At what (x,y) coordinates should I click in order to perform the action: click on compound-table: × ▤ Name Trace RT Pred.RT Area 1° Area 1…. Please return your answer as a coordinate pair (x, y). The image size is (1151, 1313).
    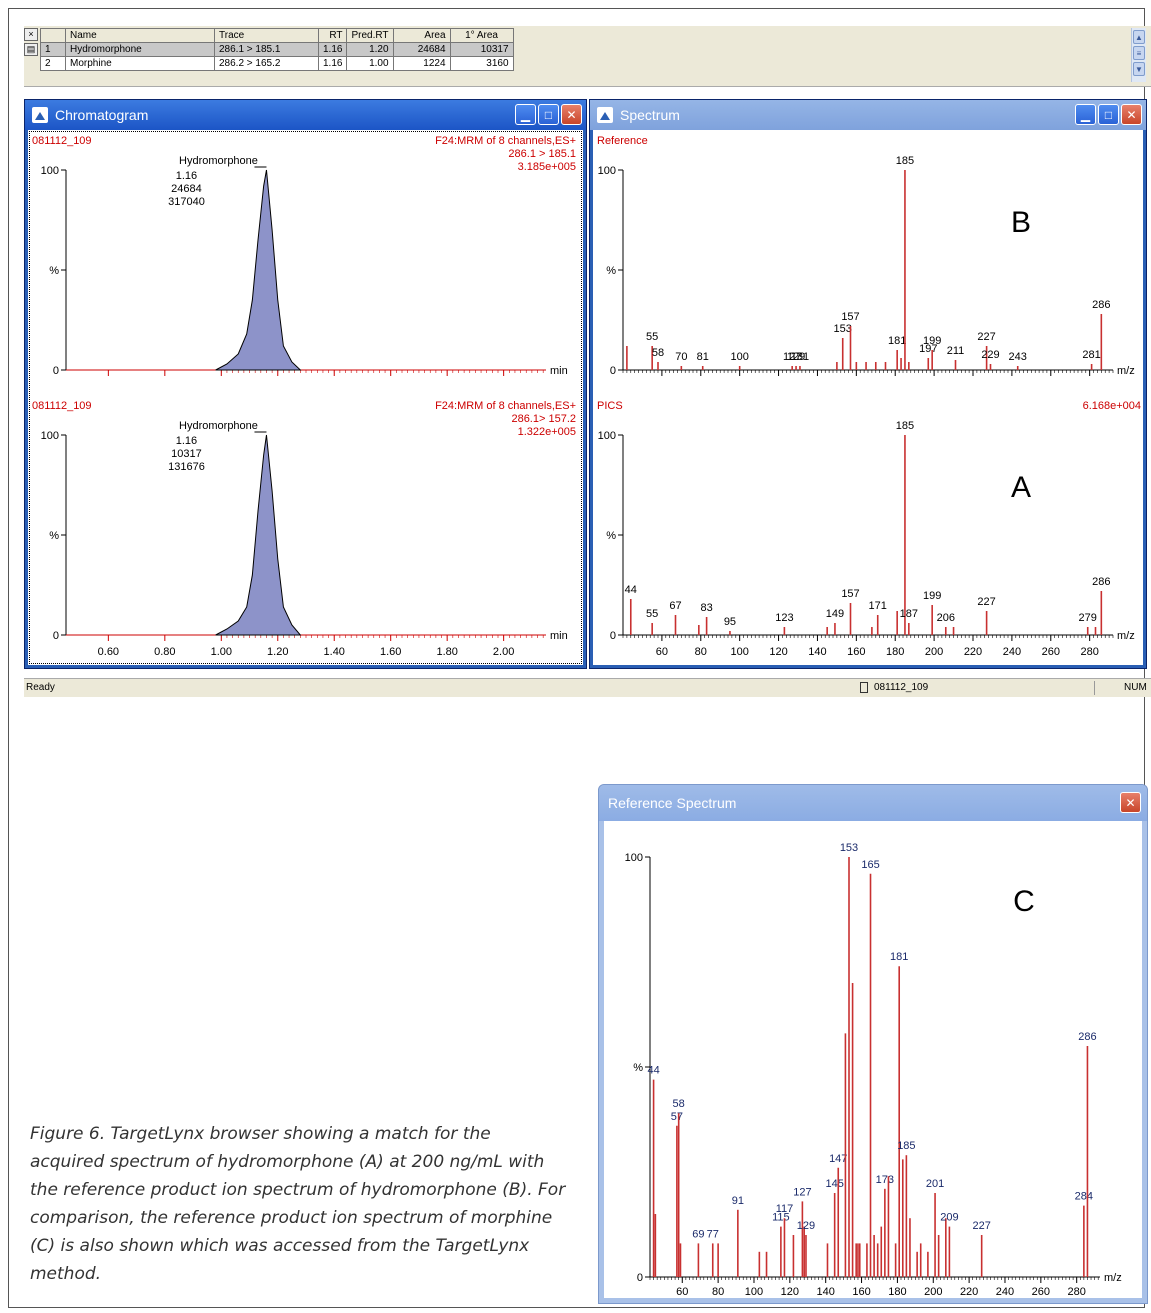
    Looking at the image, I should click on (587, 56).